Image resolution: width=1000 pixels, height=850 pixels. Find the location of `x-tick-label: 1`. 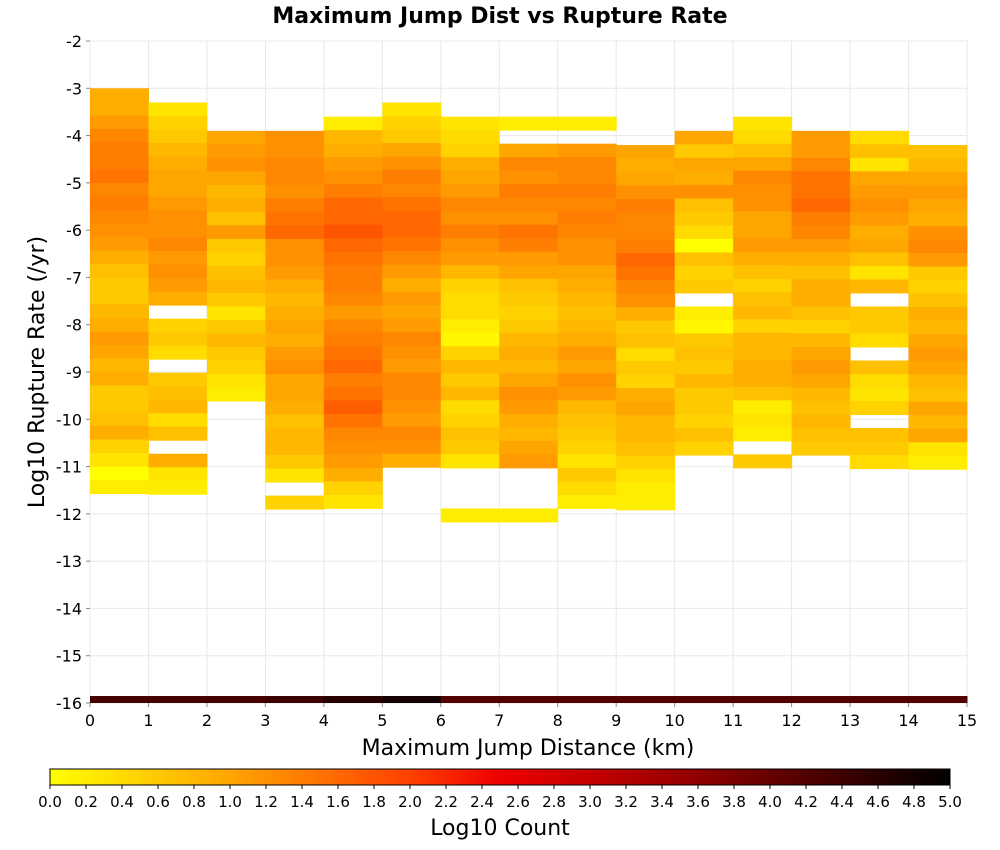

x-tick-label: 1 is located at coordinates (148, 720).